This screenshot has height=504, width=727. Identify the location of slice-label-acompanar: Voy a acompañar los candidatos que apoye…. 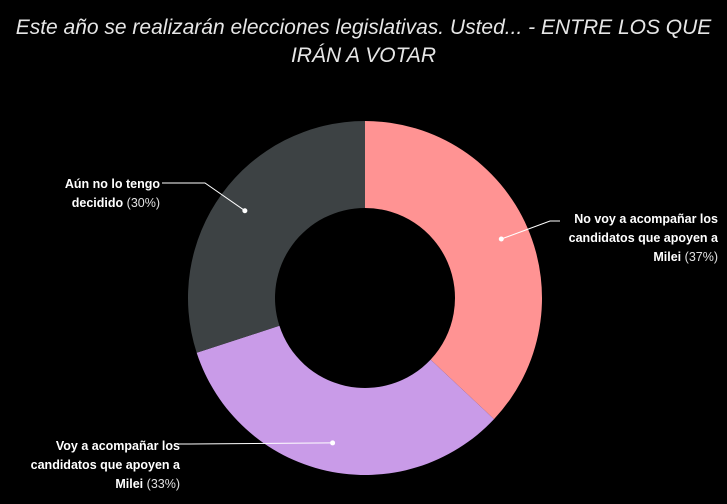
(94, 465).